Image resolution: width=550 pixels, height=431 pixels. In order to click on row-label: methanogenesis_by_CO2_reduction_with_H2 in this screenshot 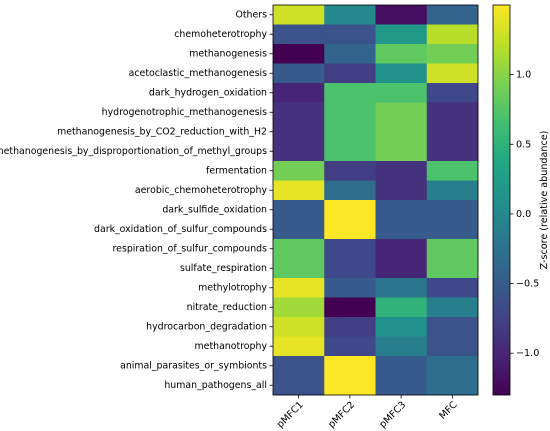, I will do `click(162, 131)`.